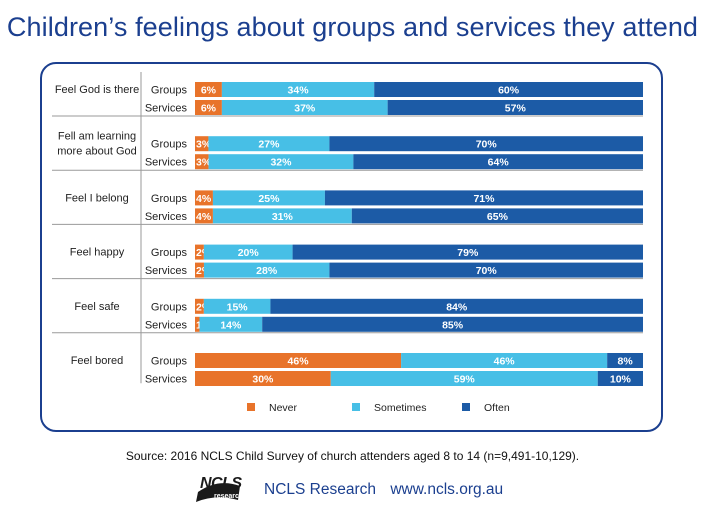 This screenshot has height=520, width=705. I want to click on data-label: 15%, so click(238, 307).